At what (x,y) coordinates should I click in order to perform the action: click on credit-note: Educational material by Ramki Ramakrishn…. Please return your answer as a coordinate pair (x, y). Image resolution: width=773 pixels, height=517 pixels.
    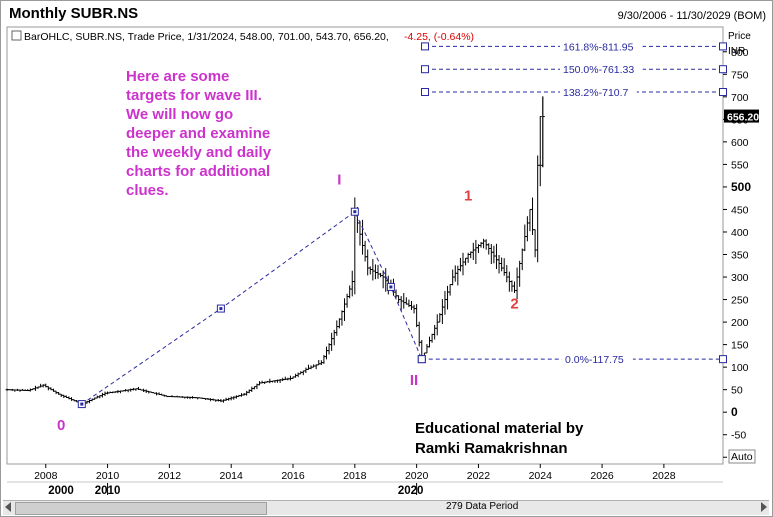
    Looking at the image, I should click on (499, 438).